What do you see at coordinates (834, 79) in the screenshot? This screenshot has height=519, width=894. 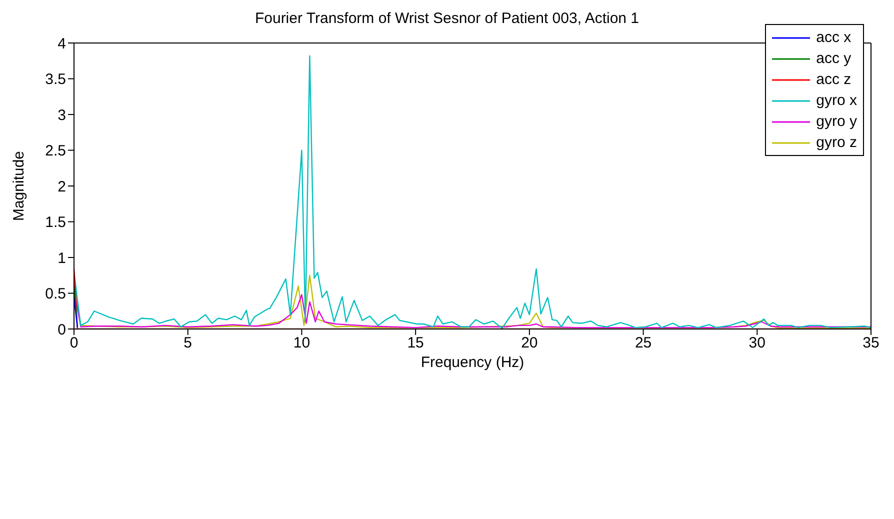 I see `legend-label: acc z` at bounding box center [834, 79].